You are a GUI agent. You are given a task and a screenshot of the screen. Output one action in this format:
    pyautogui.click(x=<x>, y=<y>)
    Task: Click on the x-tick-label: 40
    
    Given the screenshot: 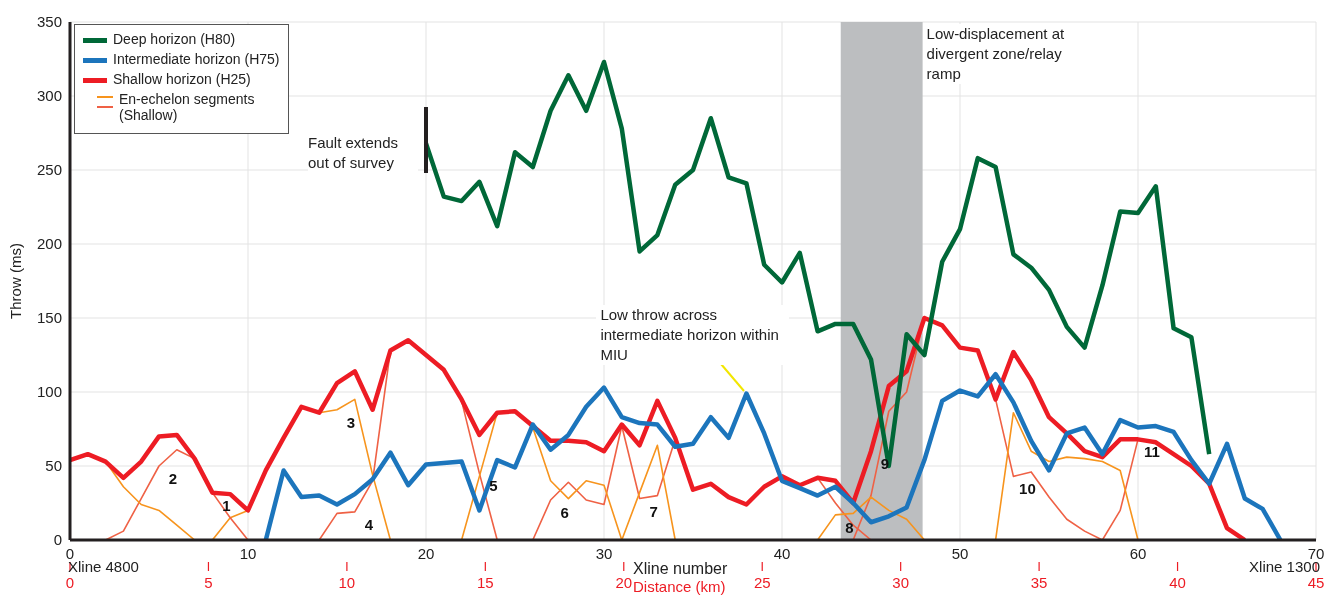 What is the action you would take?
    pyautogui.click(x=782, y=553)
    